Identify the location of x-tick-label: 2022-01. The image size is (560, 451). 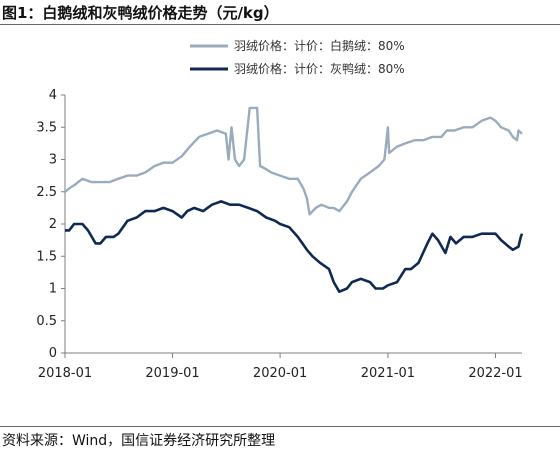
(495, 373).